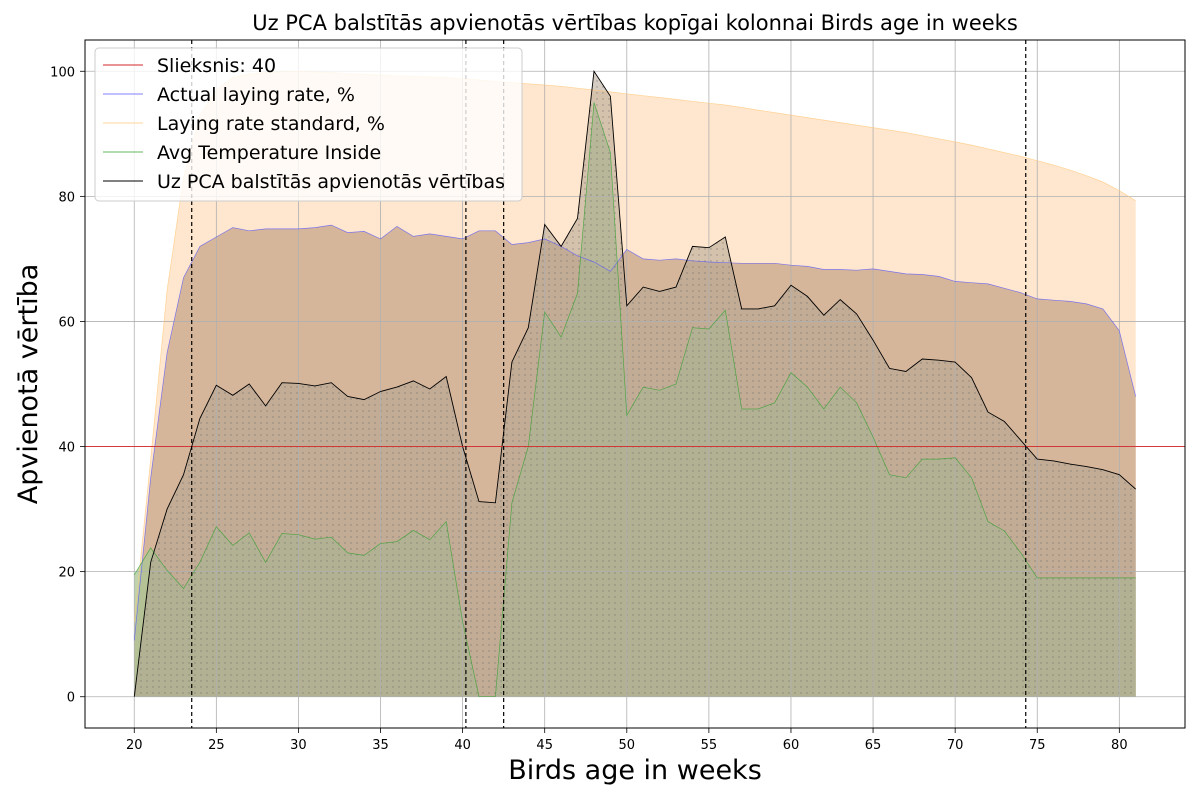 Image resolution: width=1200 pixels, height=800 pixels. Describe the element at coordinates (256, 95) in the screenshot. I see `legend-label: Actual laying rate, %` at that location.